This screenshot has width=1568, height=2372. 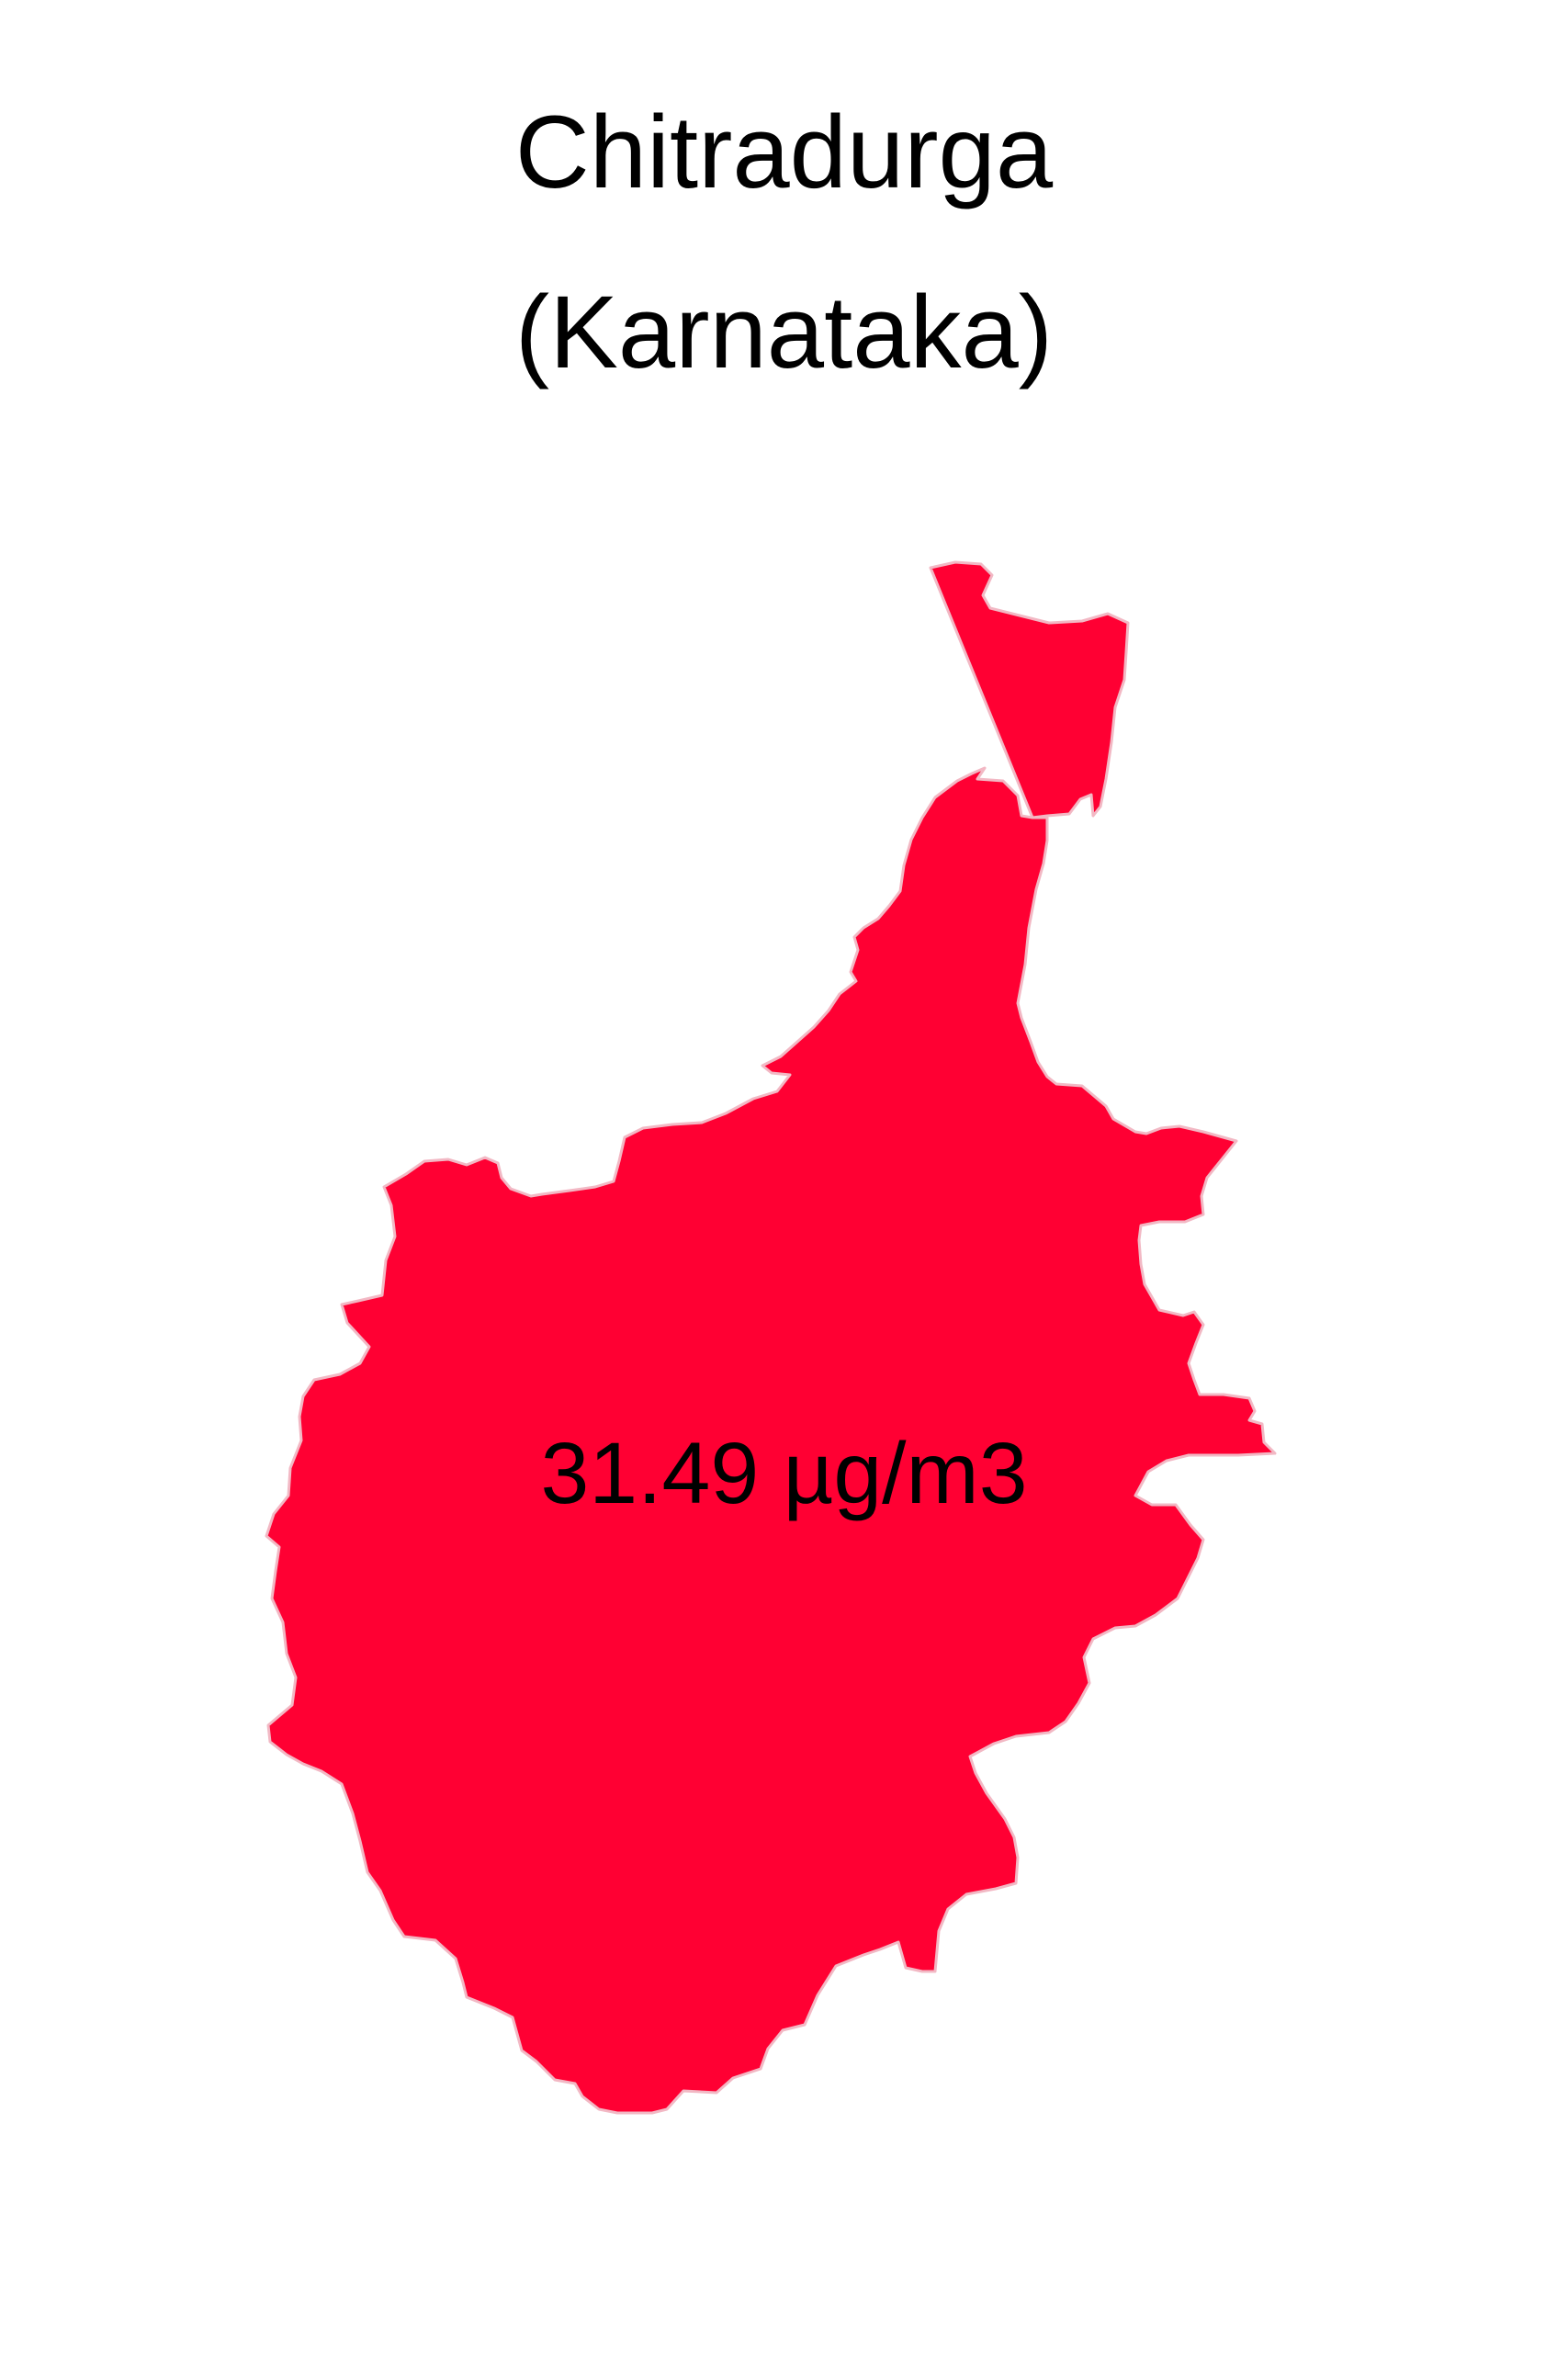 What do you see at coordinates (784, 332) in the screenshot?
I see `map-title-state: (Karnataka)` at bounding box center [784, 332].